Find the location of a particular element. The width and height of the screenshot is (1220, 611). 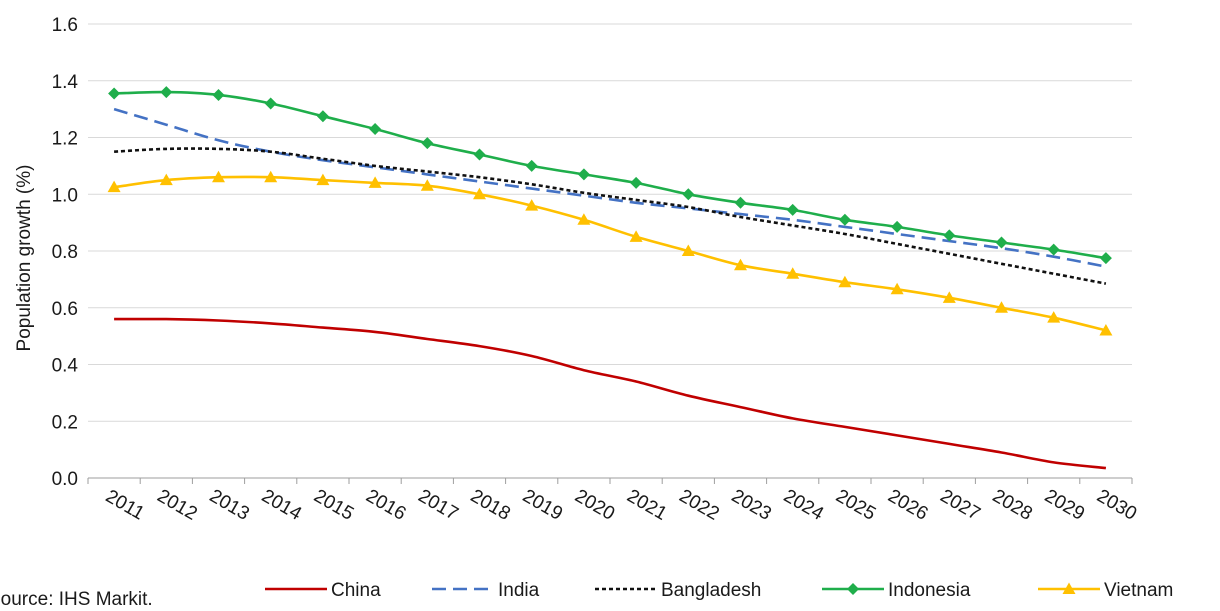

y-tick-label: 1.4 is located at coordinates (65, 82).